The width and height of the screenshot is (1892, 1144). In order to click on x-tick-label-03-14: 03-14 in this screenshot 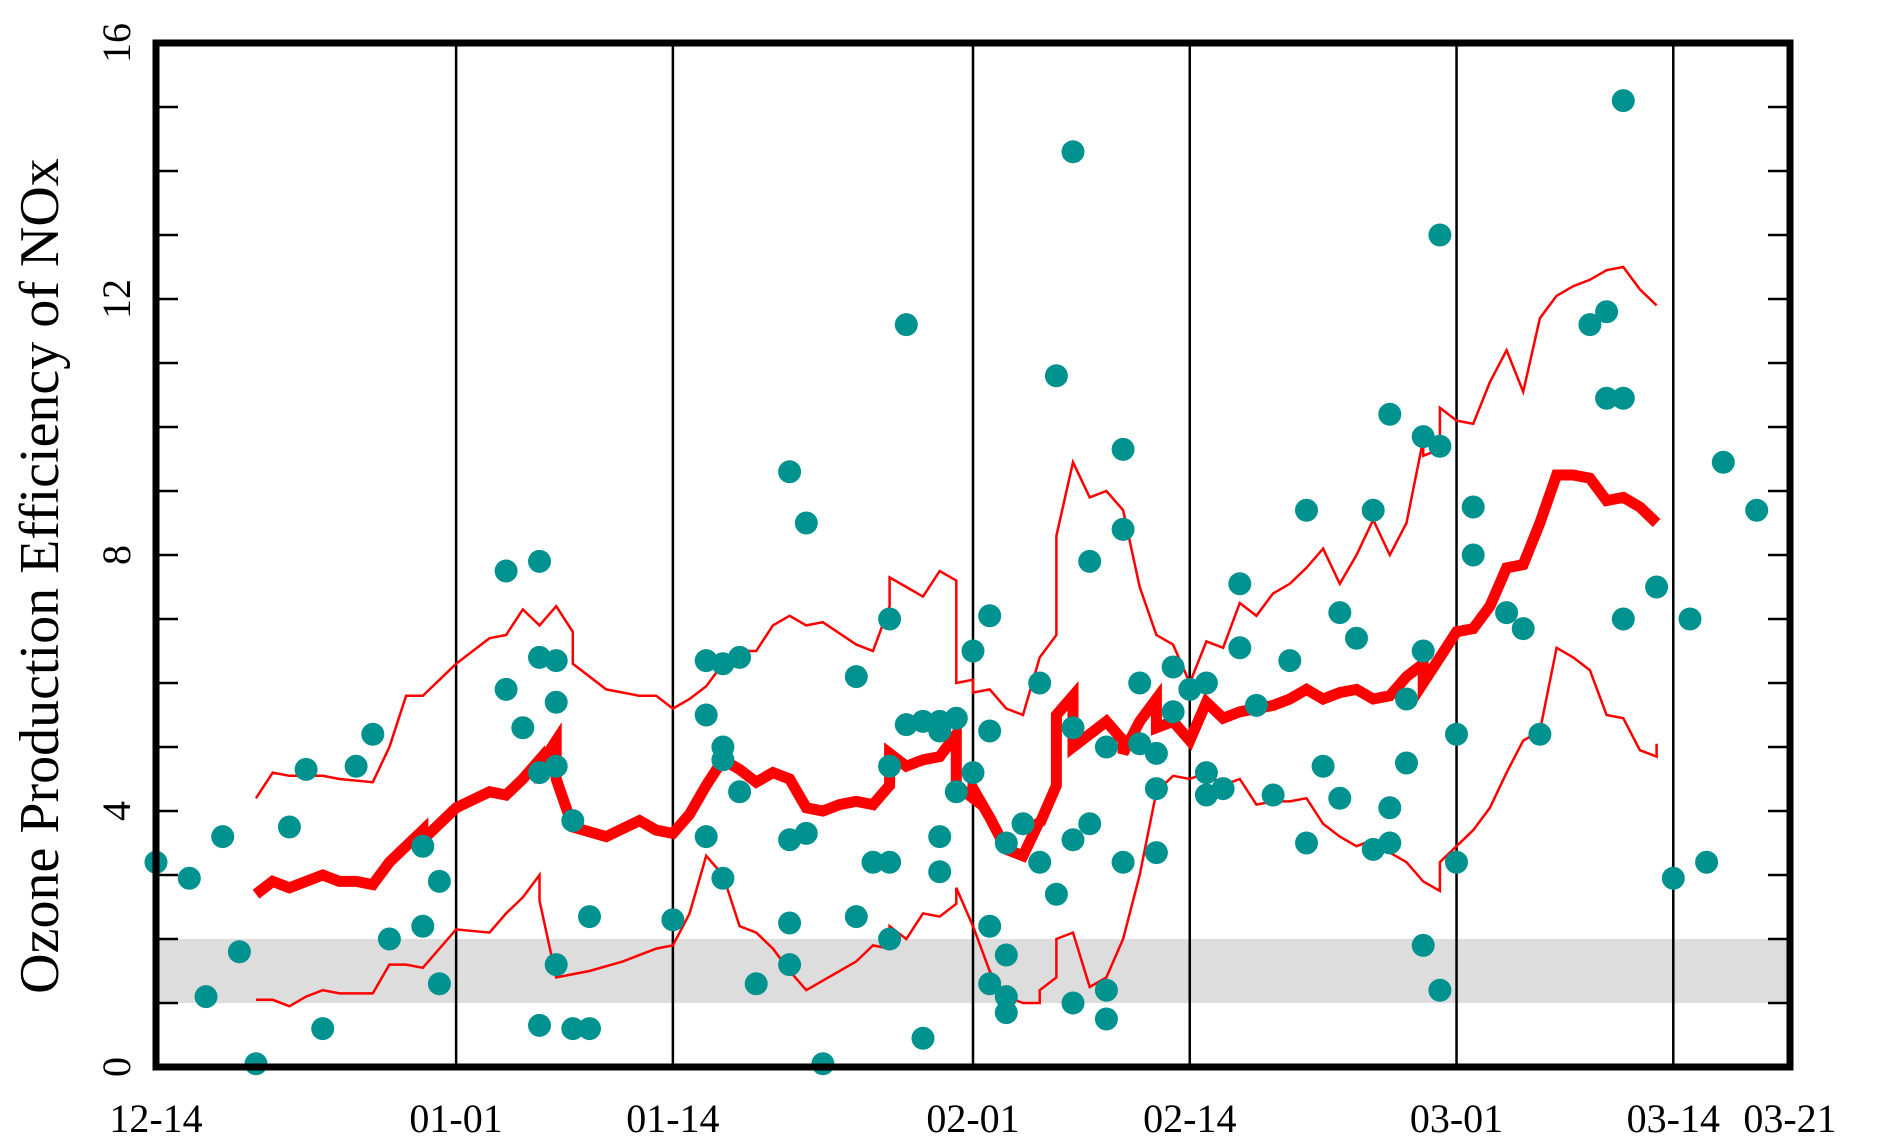, I will do `click(1673, 1118)`.